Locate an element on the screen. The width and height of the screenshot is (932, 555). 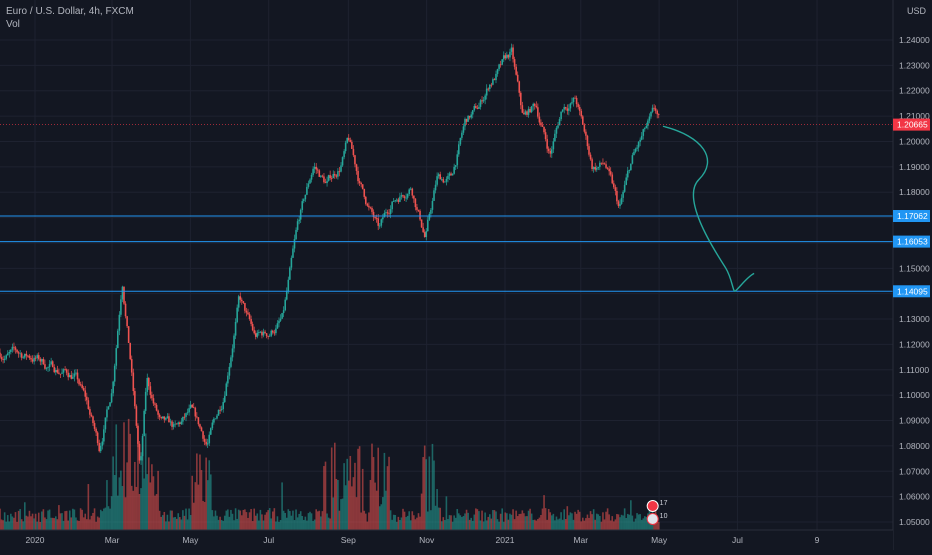
event-badge-count-2: 10 is located at coordinates (664, 516).